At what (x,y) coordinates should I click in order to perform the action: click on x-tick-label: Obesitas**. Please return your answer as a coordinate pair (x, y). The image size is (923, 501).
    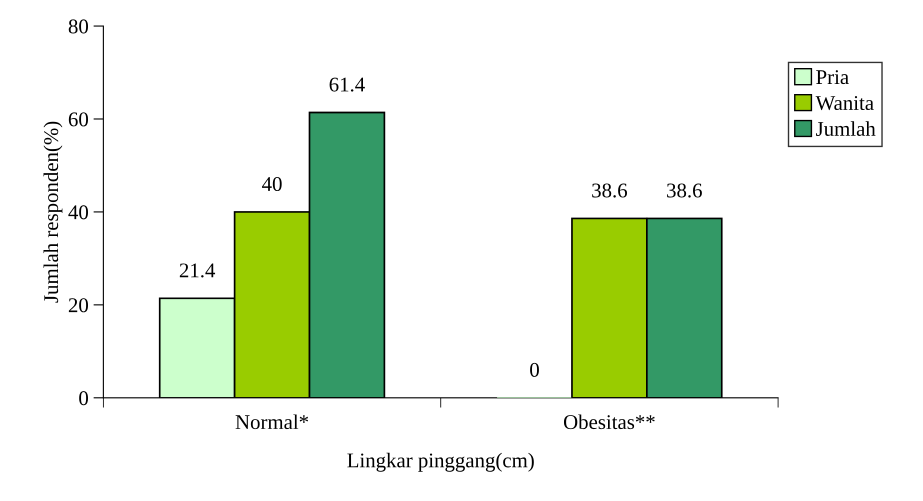
    Looking at the image, I should click on (609, 422).